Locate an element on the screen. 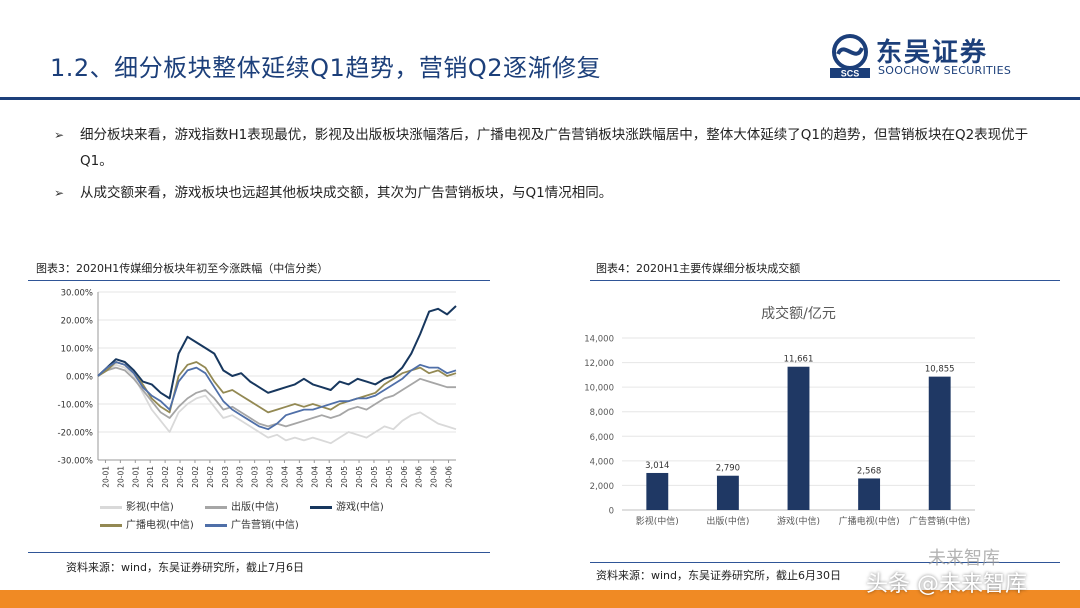 Image resolution: width=1080 pixels, height=608 pixels. bar-value-label: 3,014 is located at coordinates (657, 466).